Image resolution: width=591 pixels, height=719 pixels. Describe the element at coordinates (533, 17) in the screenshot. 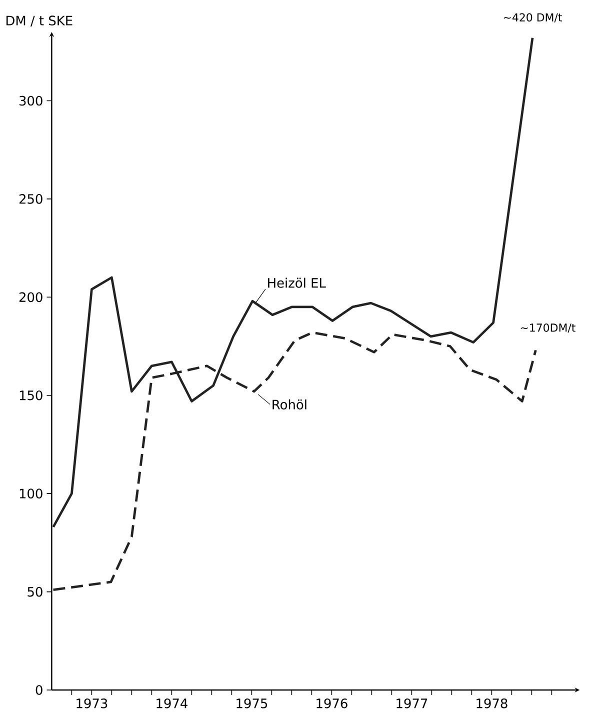

I see `annotation: ~420 DM/t` at that location.